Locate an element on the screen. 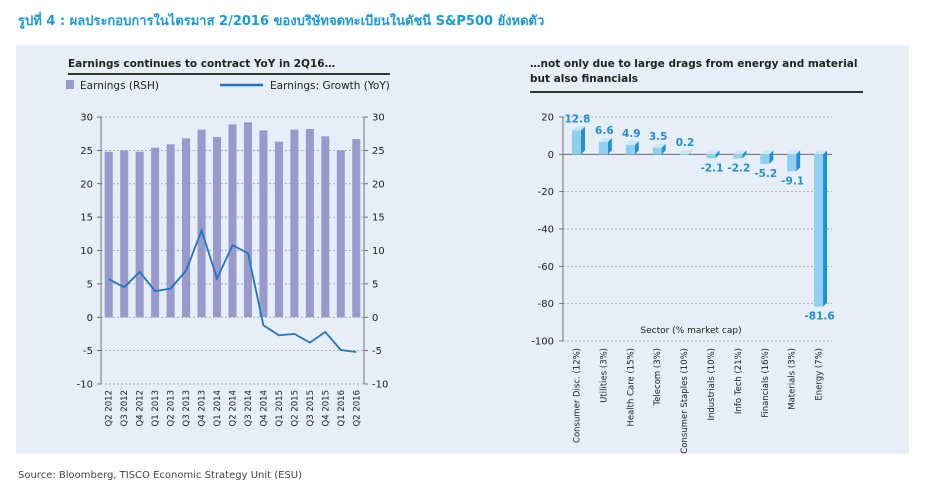  x-tick-label: Q3 2012 is located at coordinates (125, 408).